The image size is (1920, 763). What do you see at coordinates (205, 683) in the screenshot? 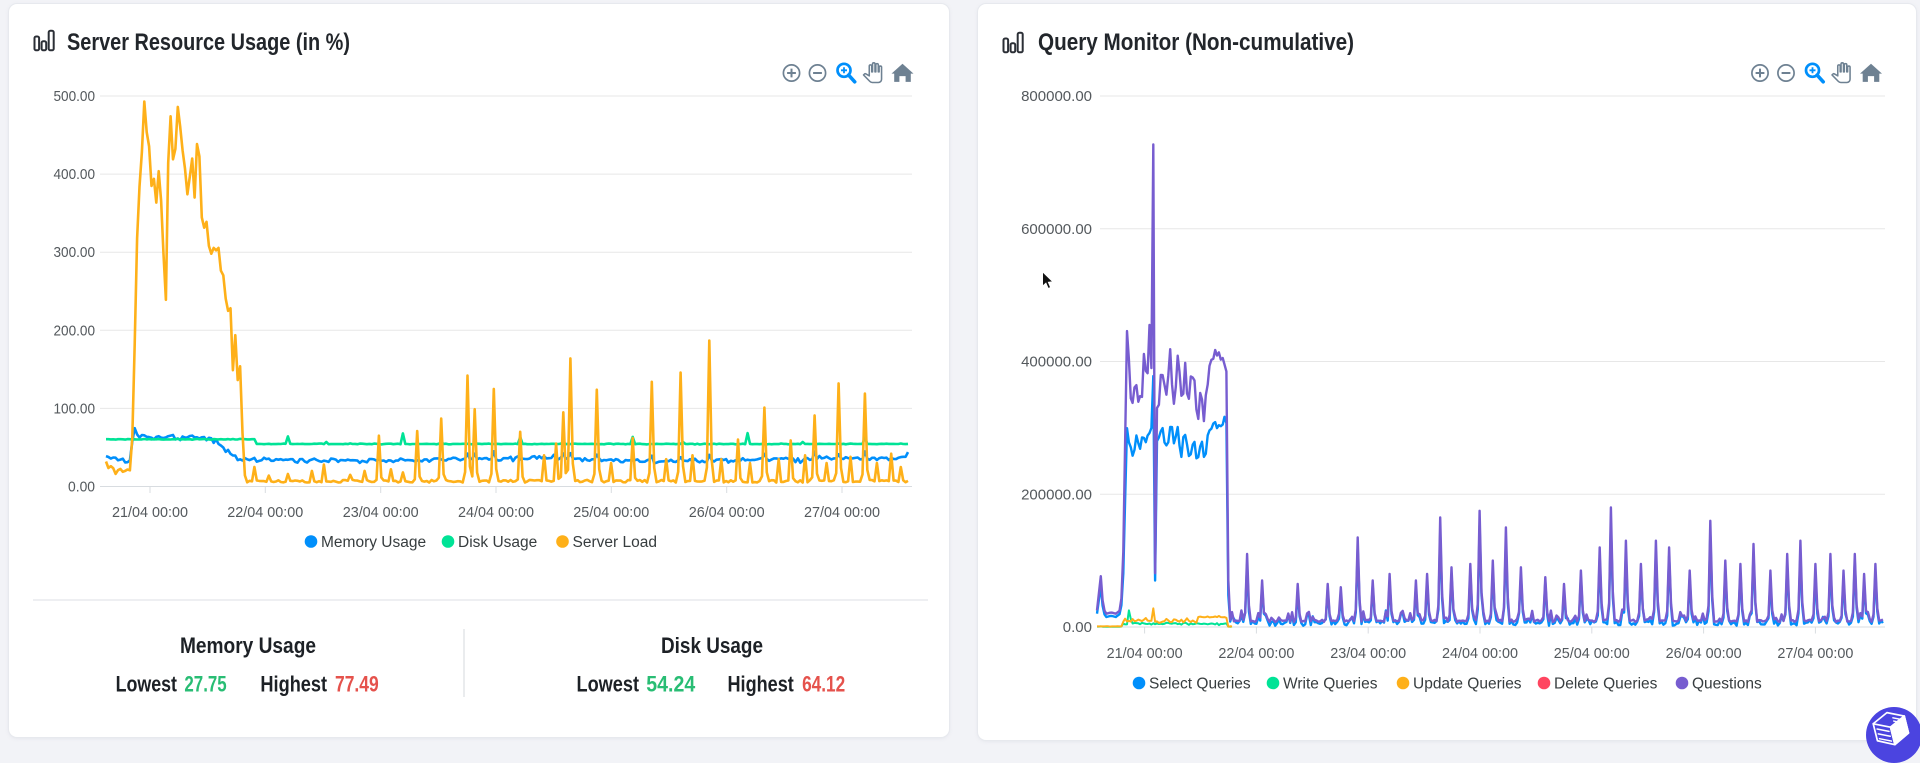
I see `svg-text: 27.75` at bounding box center [205, 683].